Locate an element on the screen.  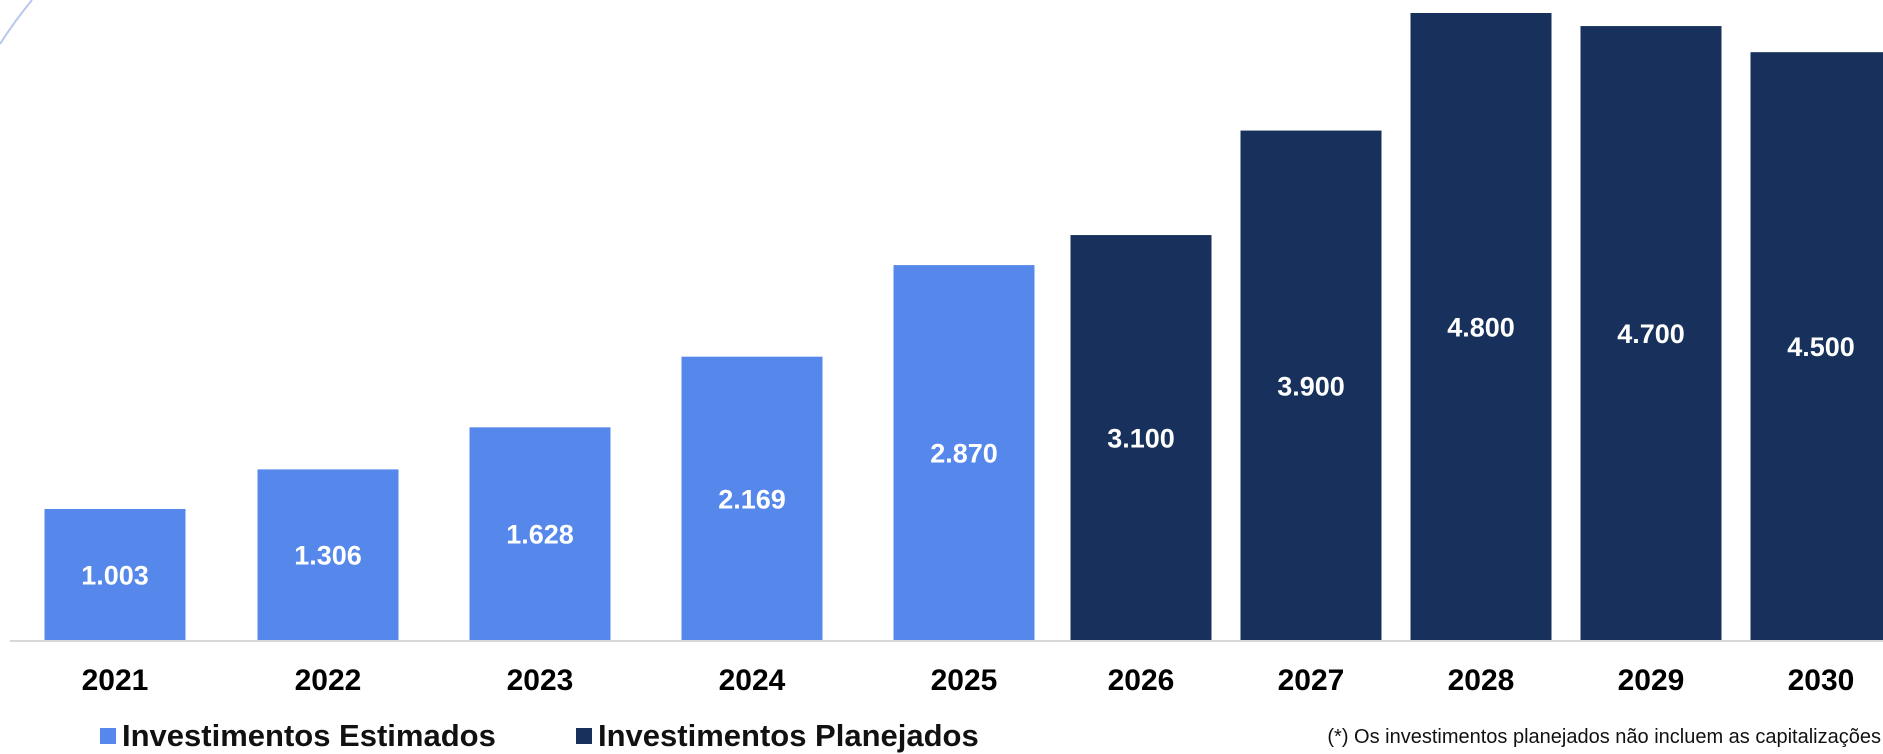
bar-value-label-2024: 2.169 is located at coordinates (752, 499).